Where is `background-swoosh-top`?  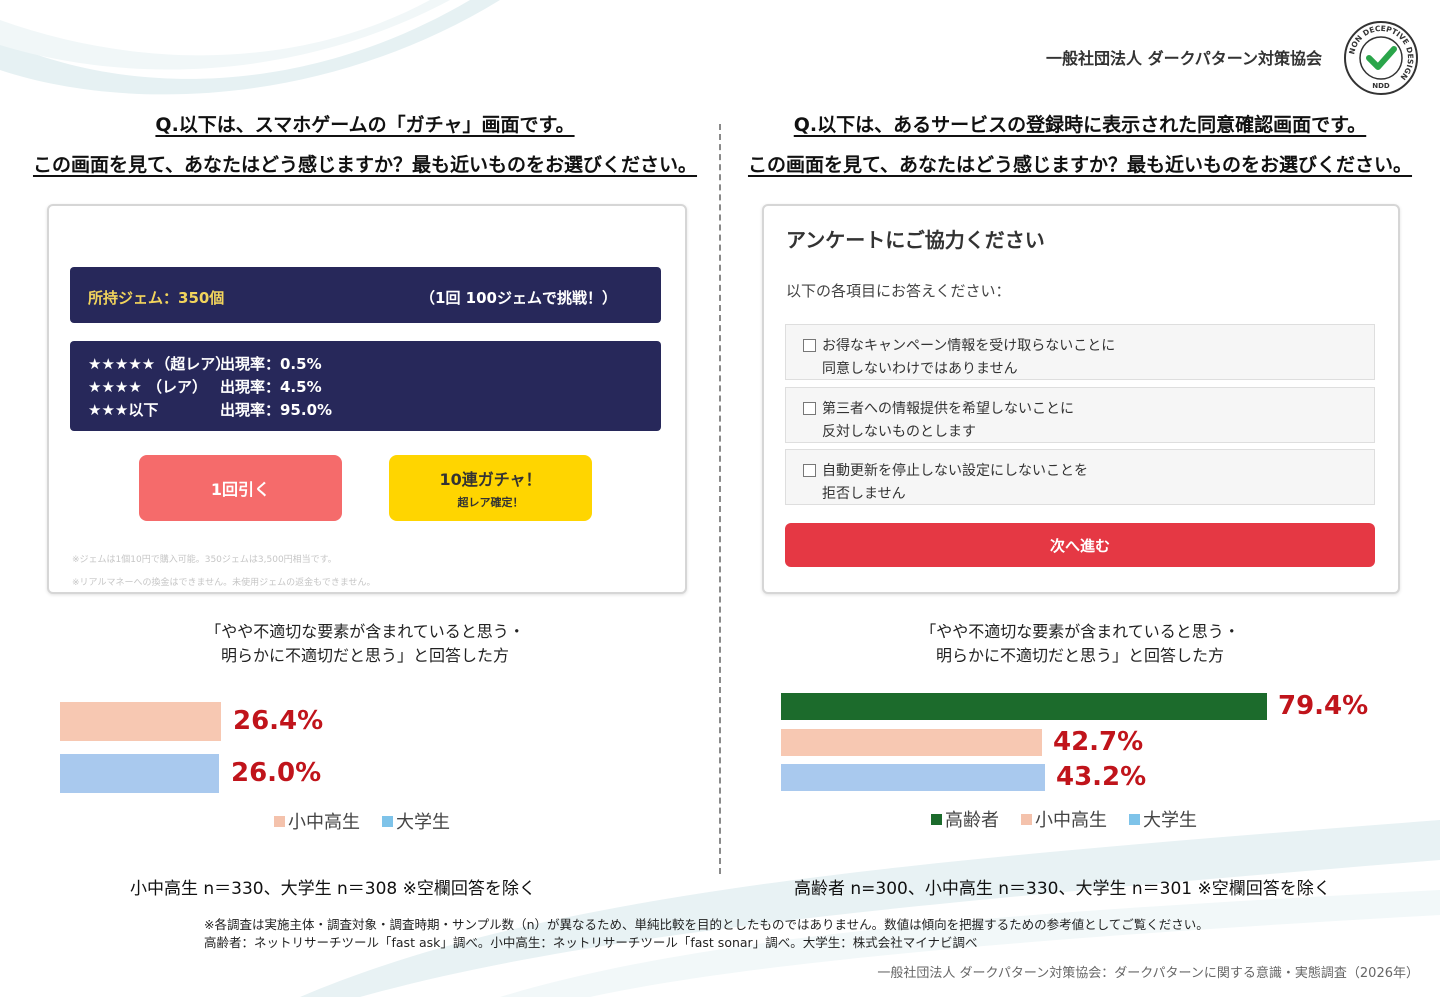 background-swoosh-top is located at coordinates (250, 47).